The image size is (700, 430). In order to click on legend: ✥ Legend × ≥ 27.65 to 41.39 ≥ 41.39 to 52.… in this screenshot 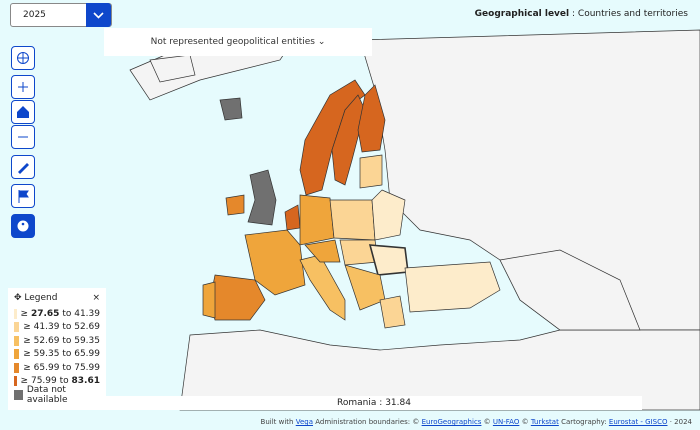, I will do `click(57, 349)`.